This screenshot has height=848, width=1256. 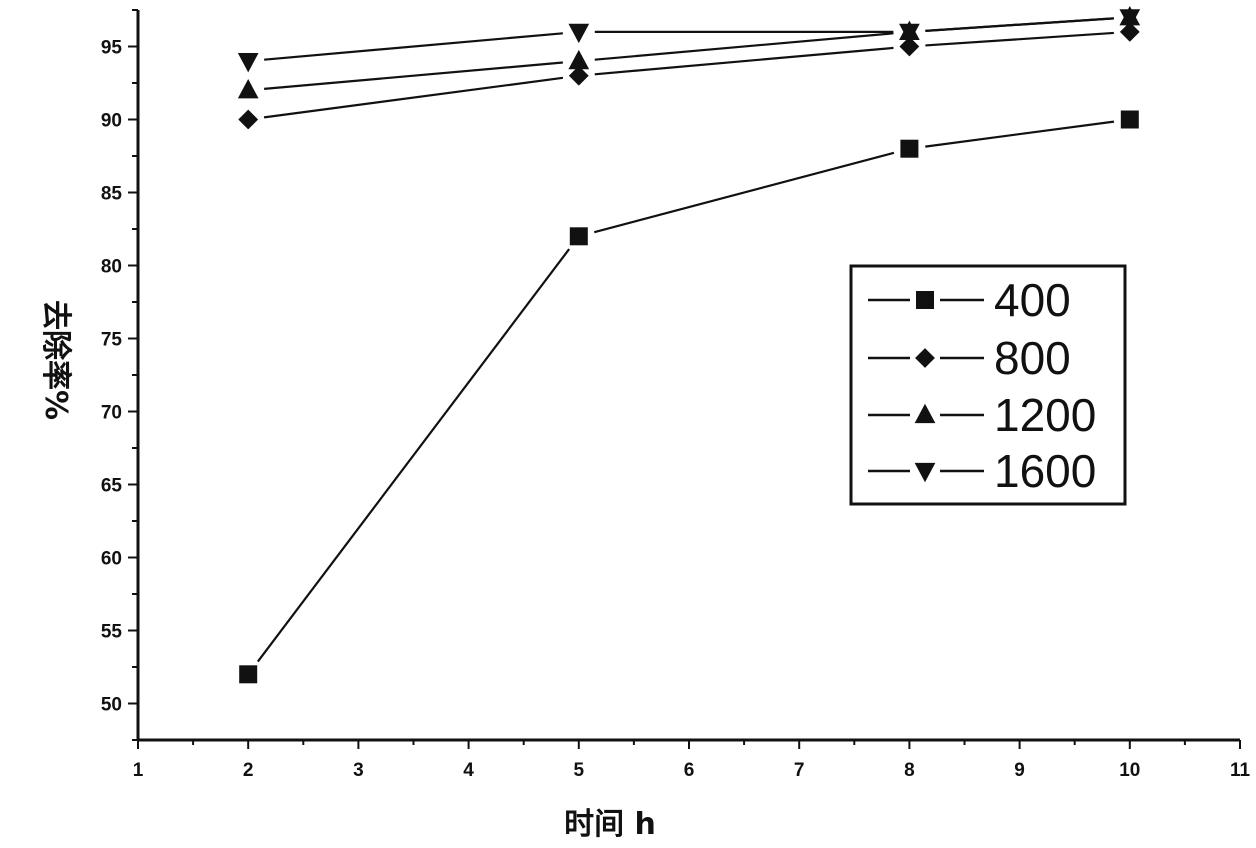 I want to click on x-tick-label-9: 9, so click(x=1019, y=770).